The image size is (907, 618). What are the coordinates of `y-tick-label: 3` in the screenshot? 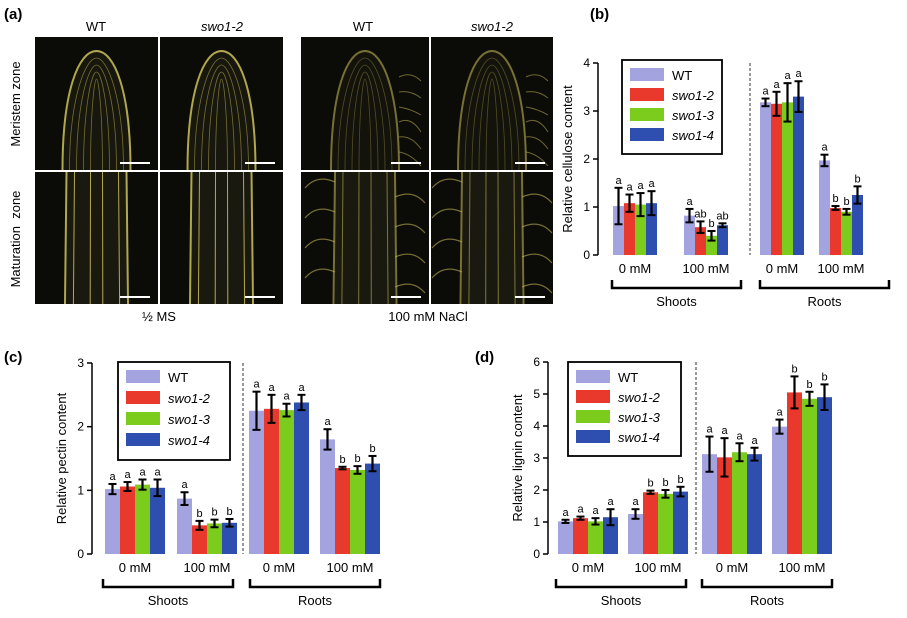 It's located at (586, 111).